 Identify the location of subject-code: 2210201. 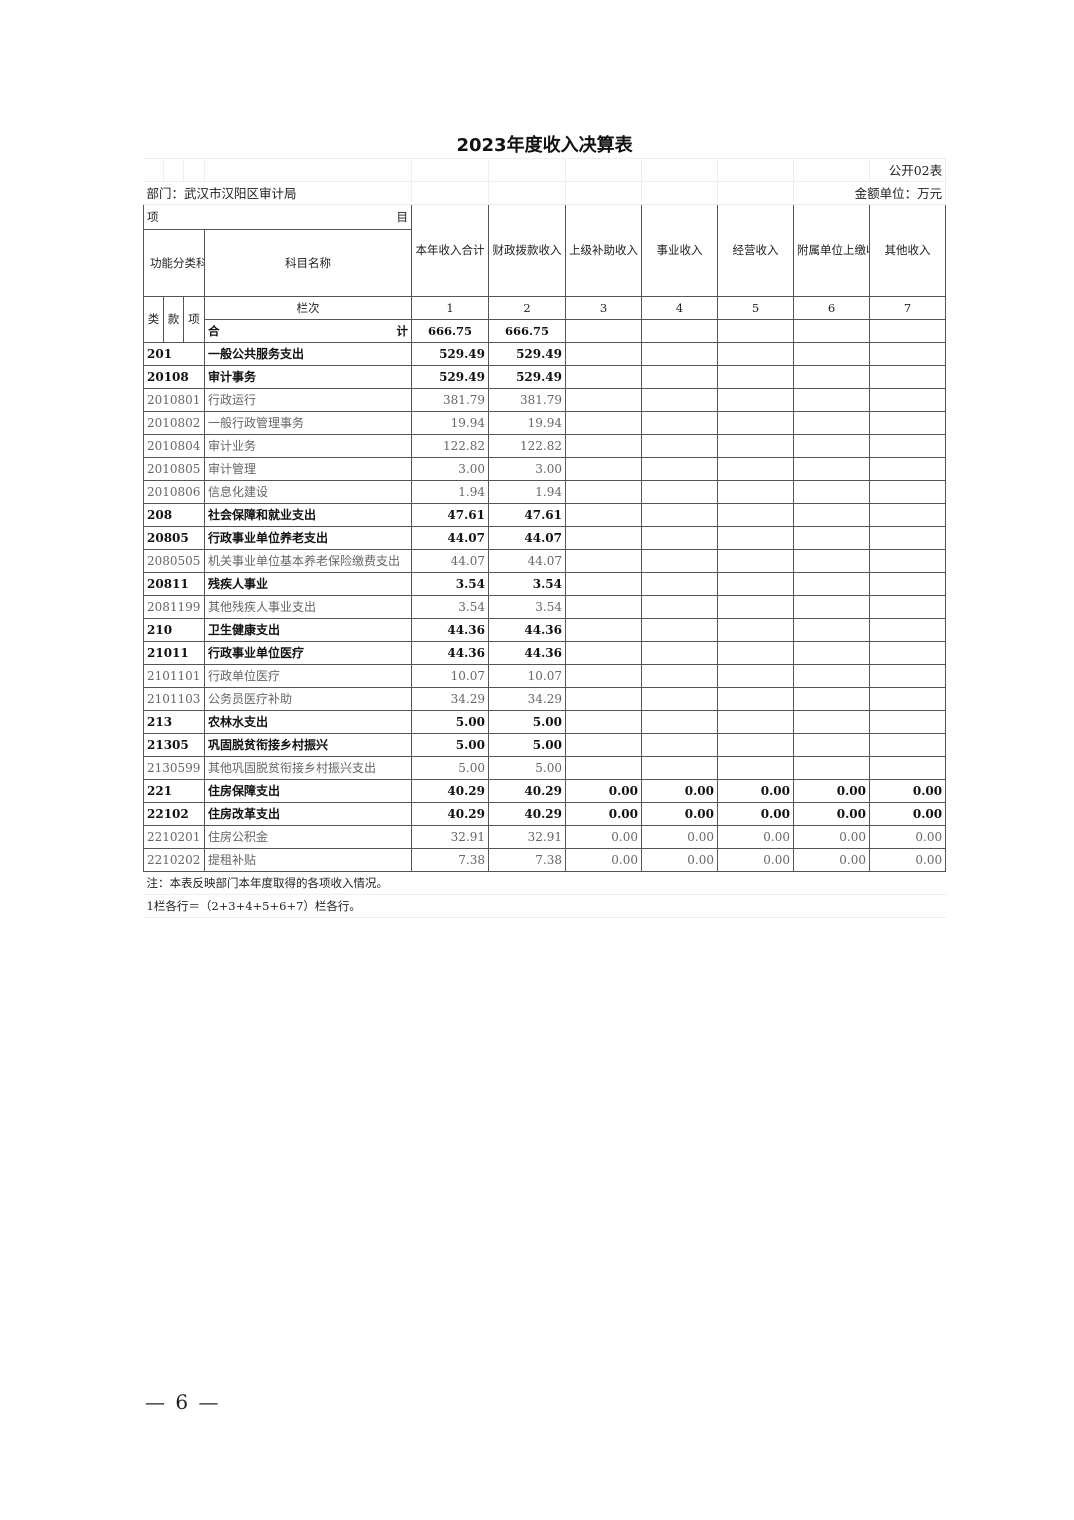
(174, 836).